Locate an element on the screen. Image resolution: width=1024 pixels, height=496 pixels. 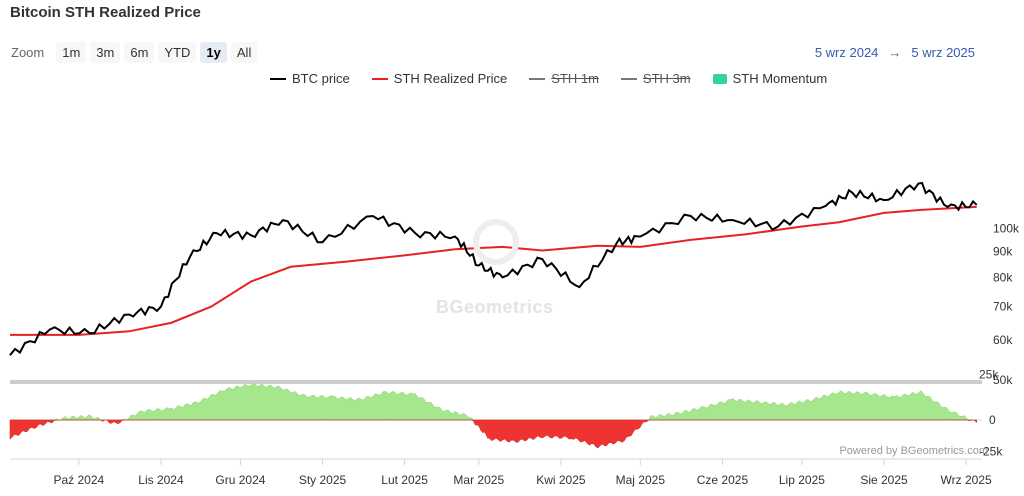
watermark: BGeometrics is located at coordinates (495, 307).